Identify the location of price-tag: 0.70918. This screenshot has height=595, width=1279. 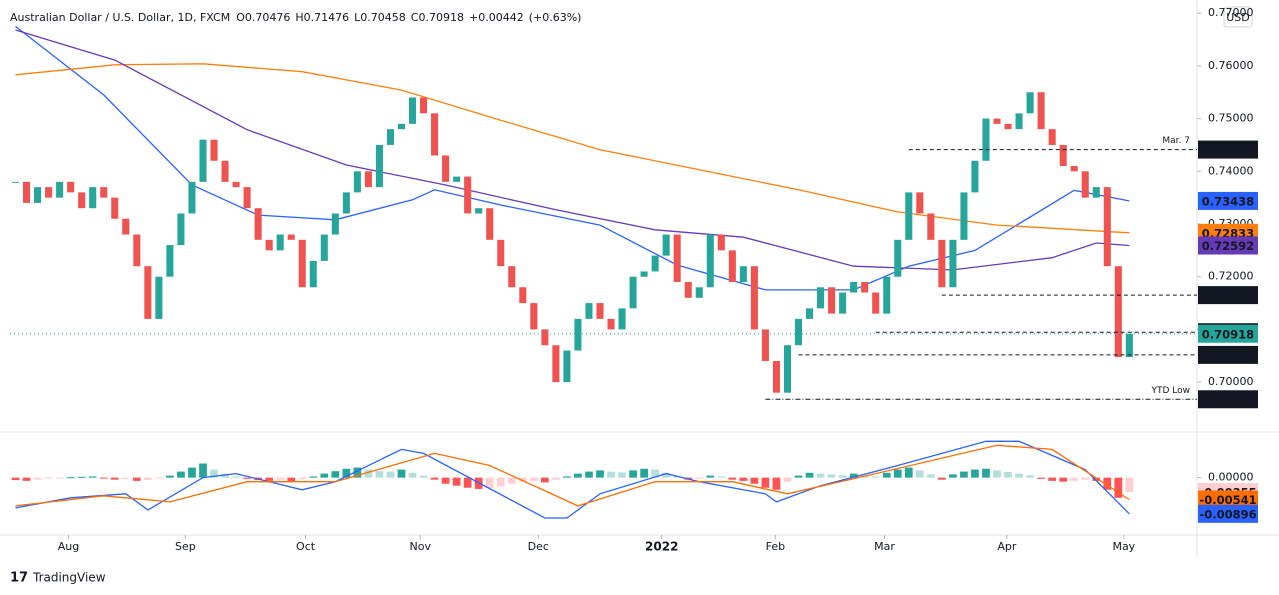
(1228, 334).